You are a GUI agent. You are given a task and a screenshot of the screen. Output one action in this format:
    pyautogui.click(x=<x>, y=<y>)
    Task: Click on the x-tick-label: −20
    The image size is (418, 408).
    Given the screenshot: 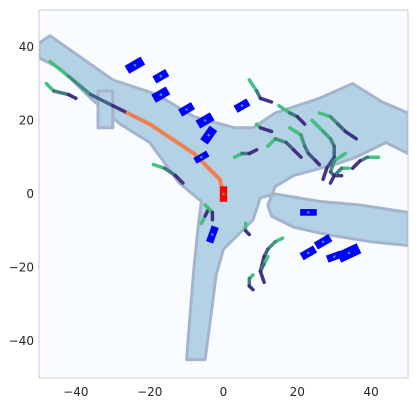 What is the action you would take?
    pyautogui.click(x=149, y=392)
    